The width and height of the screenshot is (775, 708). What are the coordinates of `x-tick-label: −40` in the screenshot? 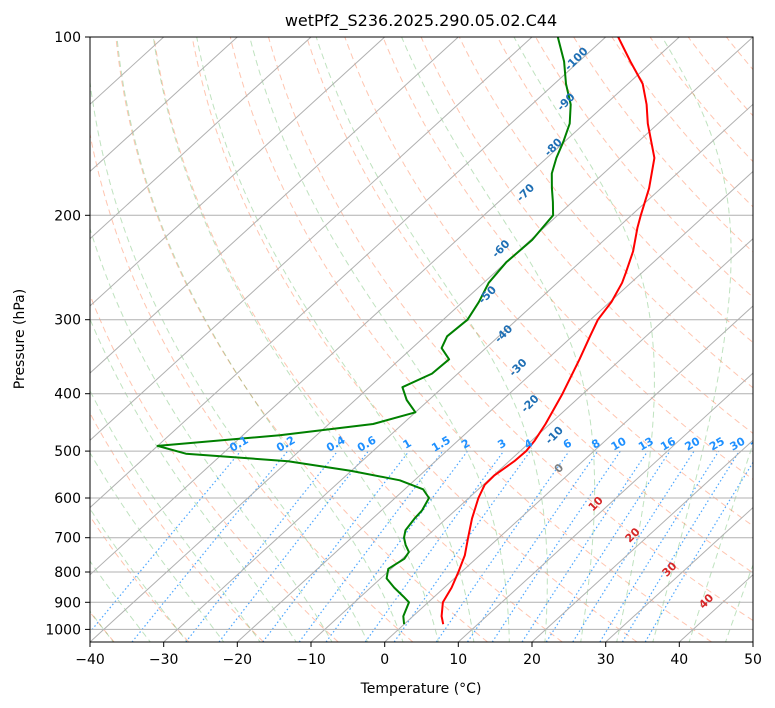 It's located at (90, 660).